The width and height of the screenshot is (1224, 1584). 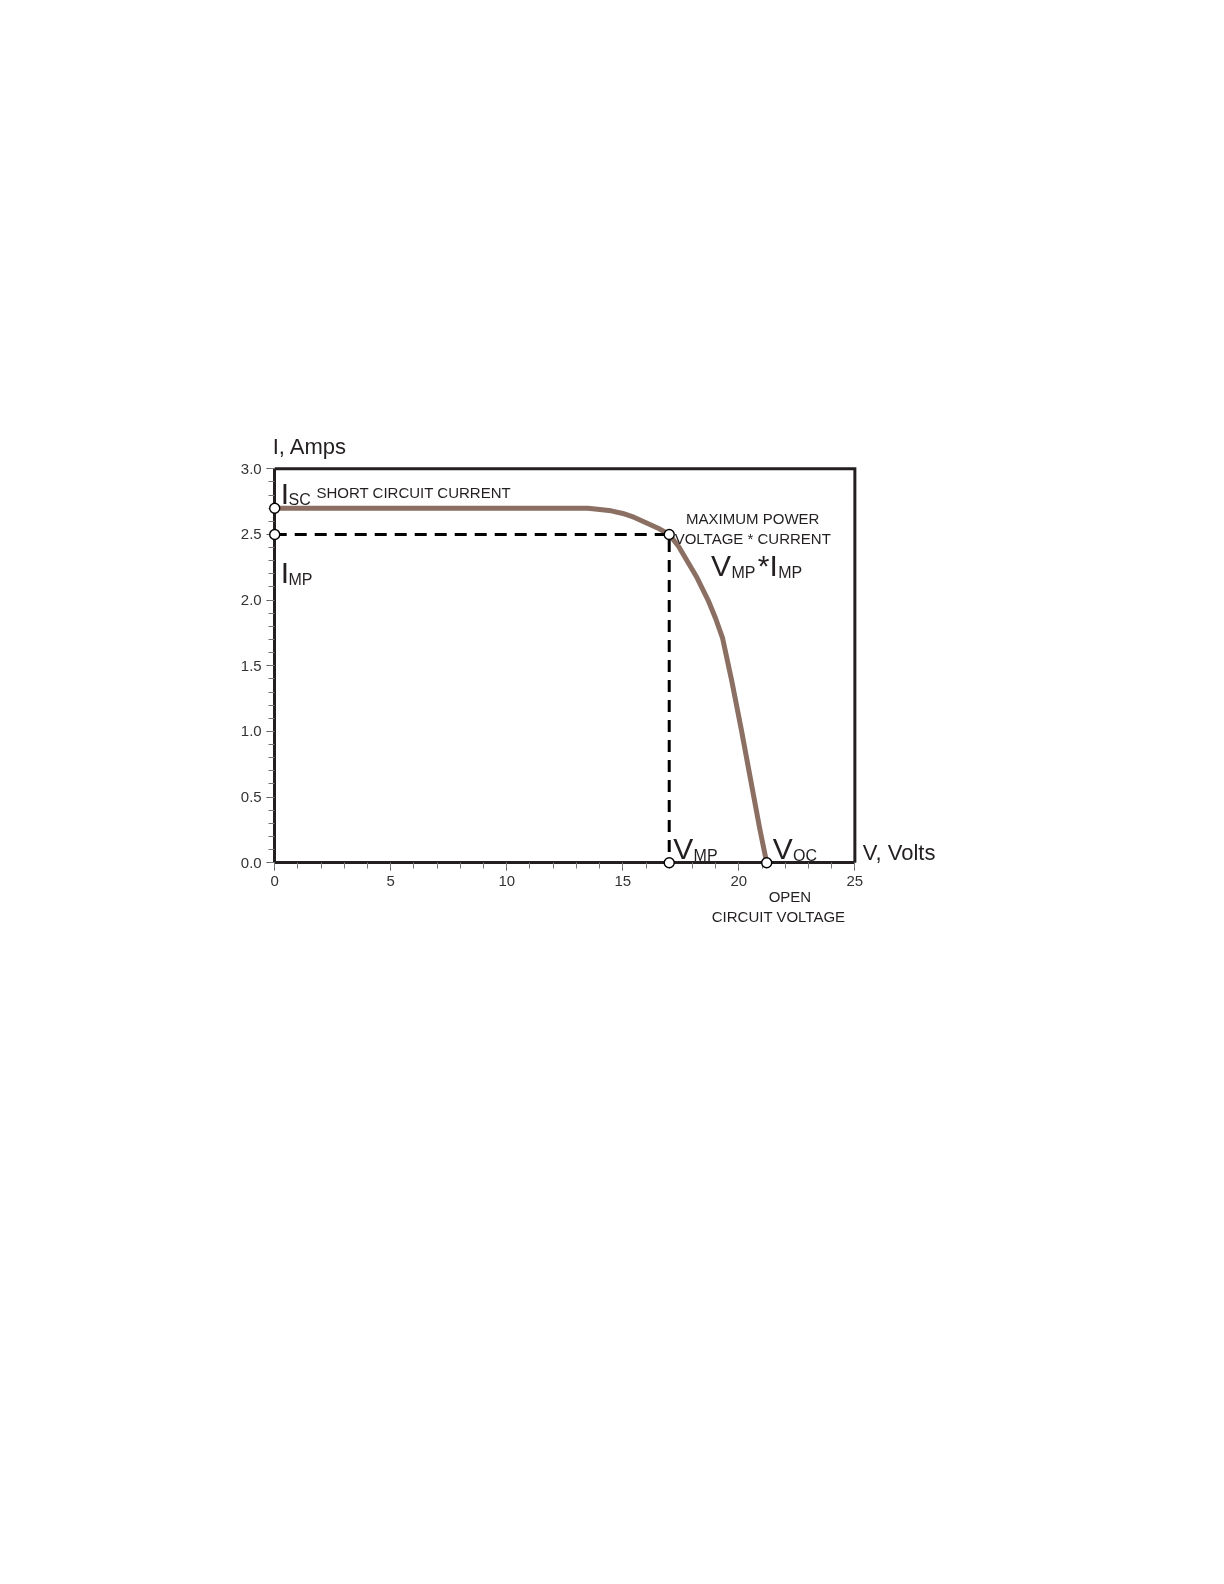 What do you see at coordinates (855, 880) in the screenshot?
I see `x-tick-label: 25` at bounding box center [855, 880].